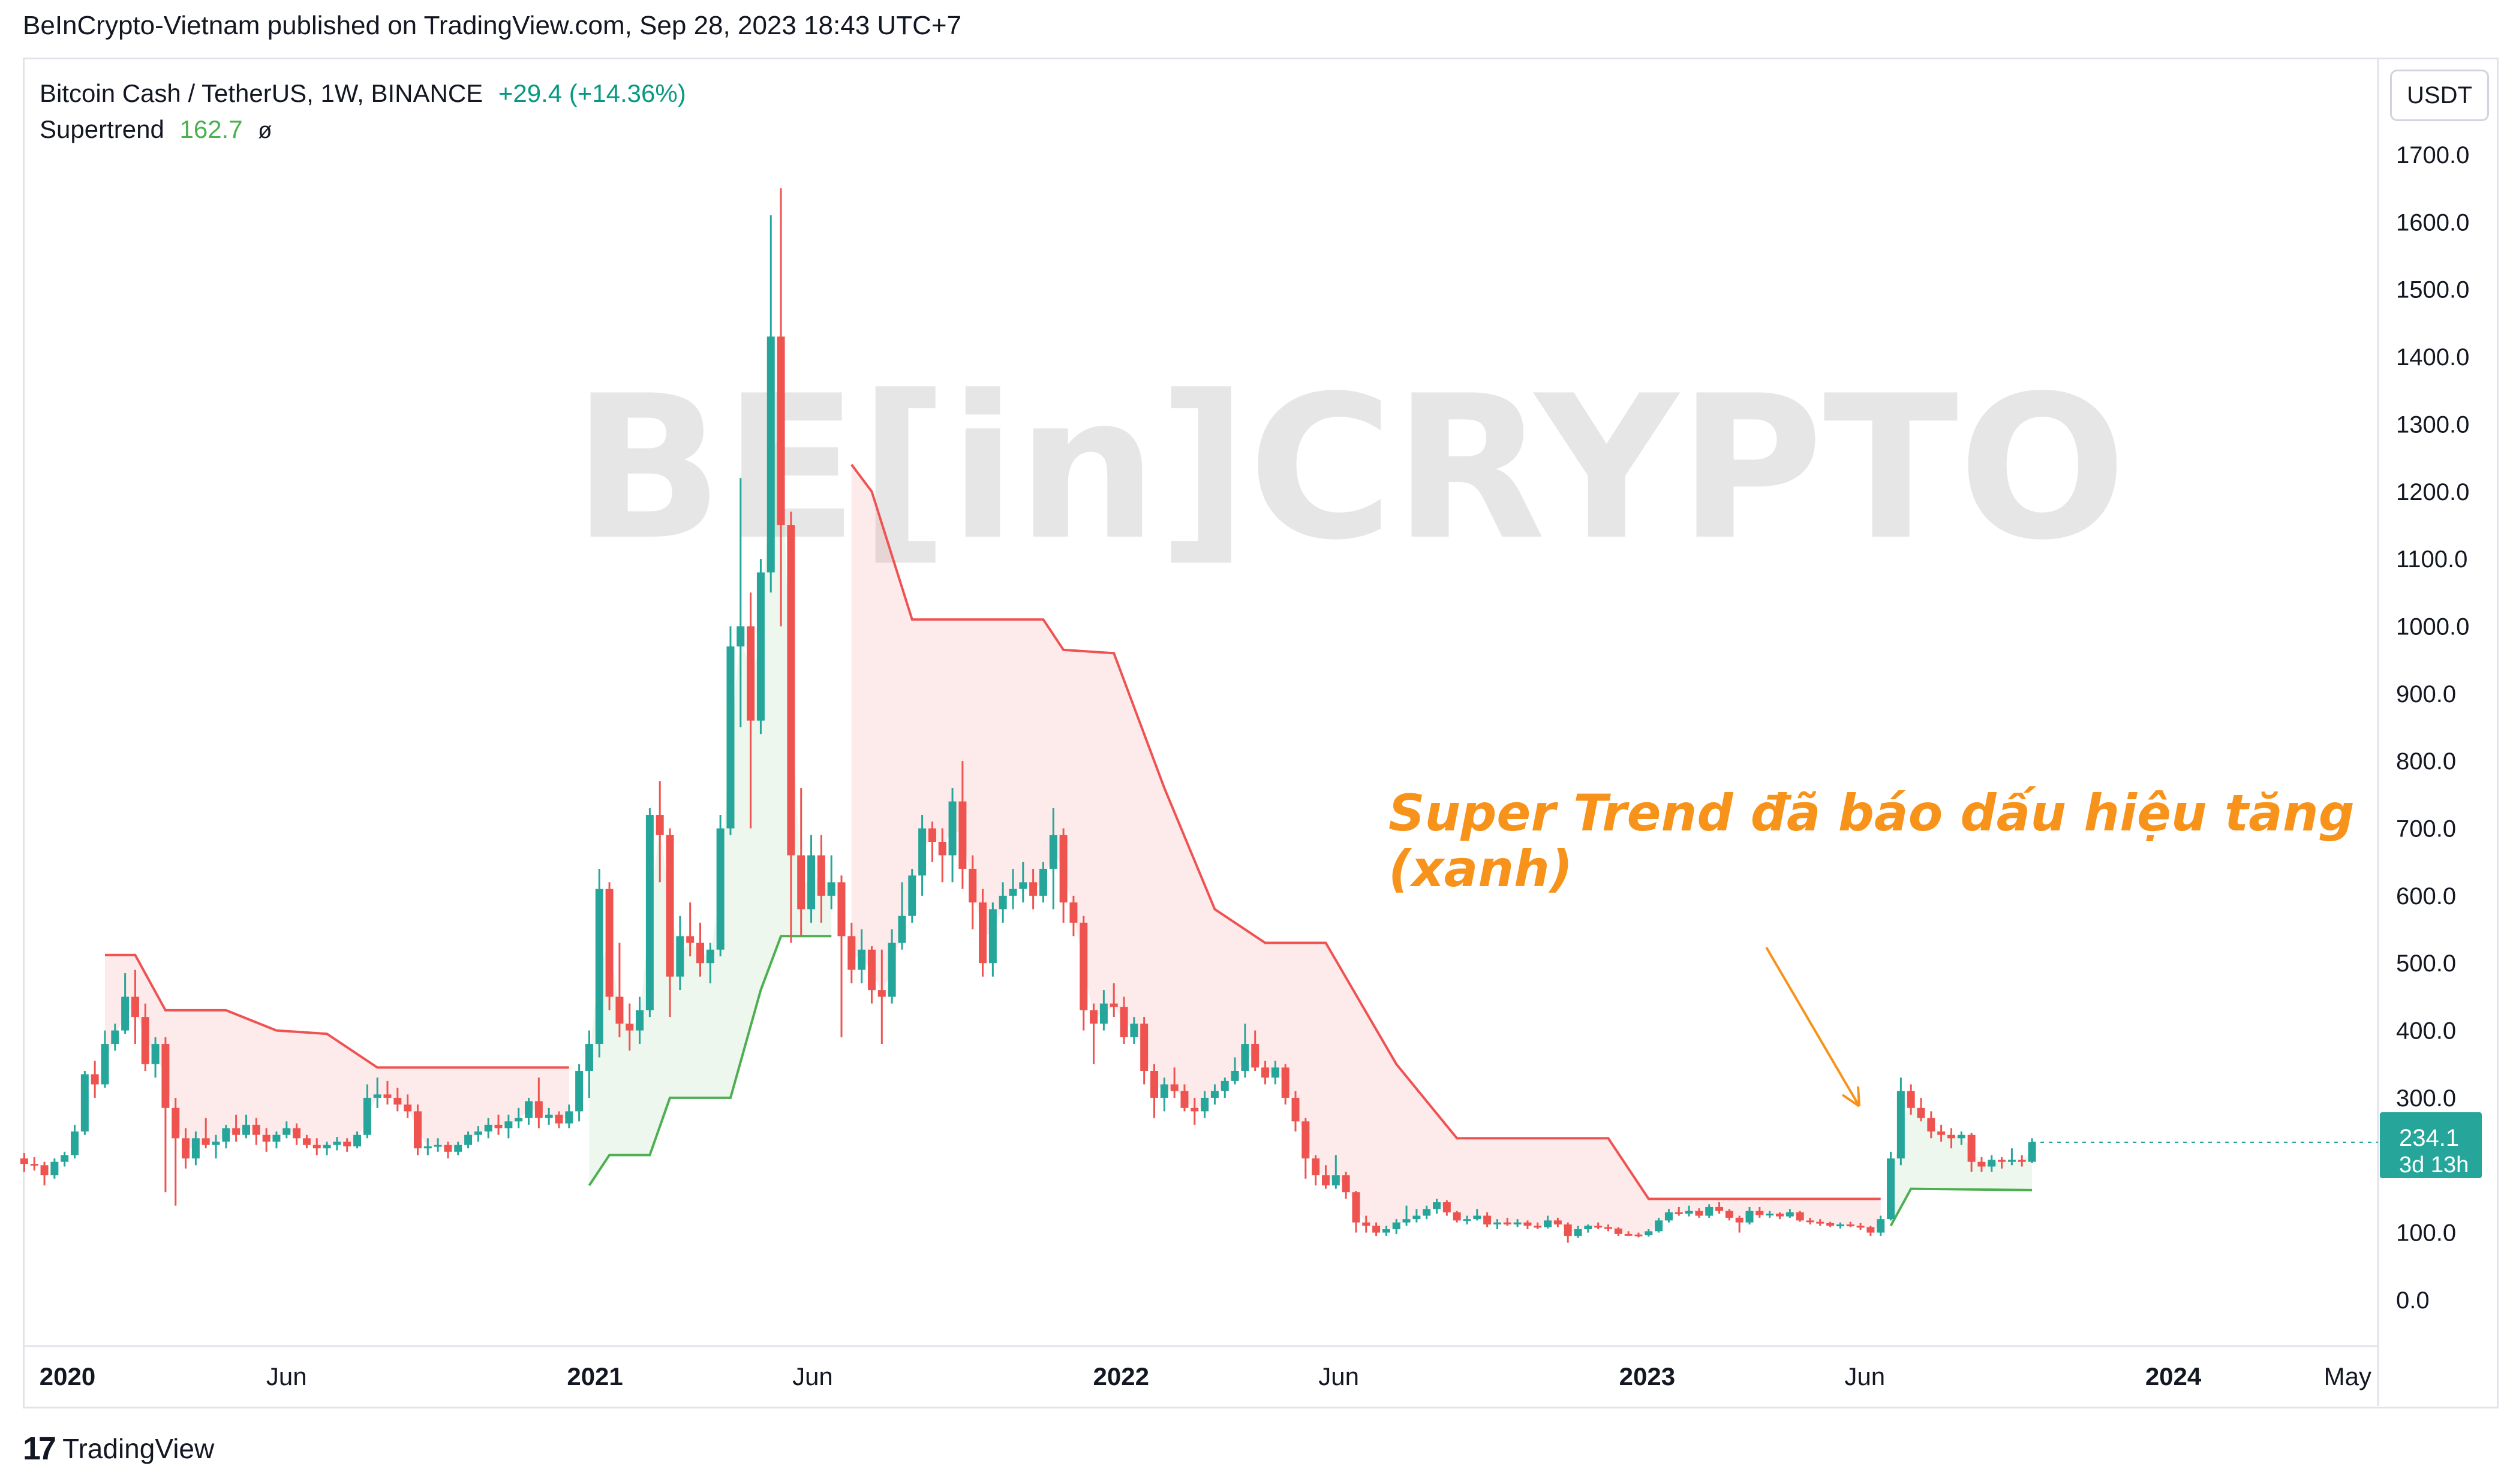 Image resolution: width=2519 pixels, height=1484 pixels. What do you see at coordinates (2426, 829) in the screenshot?
I see `price-tick-label: 700.0` at bounding box center [2426, 829].